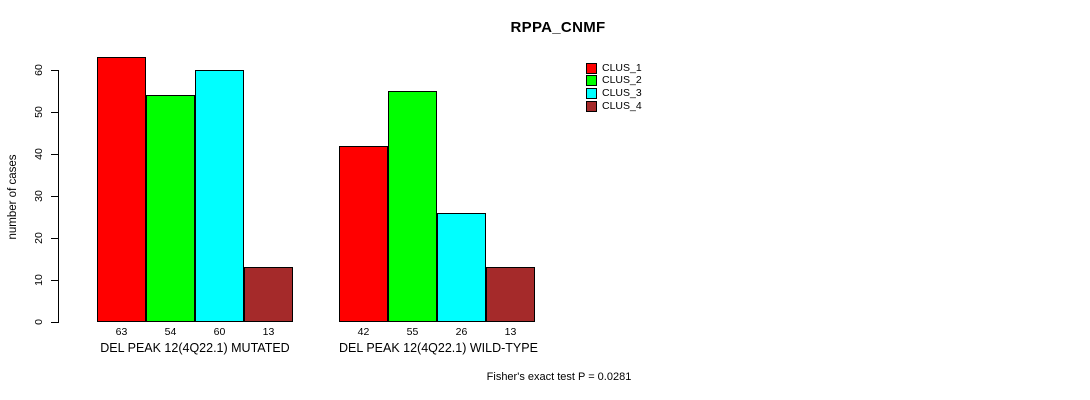  I want to click on y-tick-label: 30, so click(39, 196).